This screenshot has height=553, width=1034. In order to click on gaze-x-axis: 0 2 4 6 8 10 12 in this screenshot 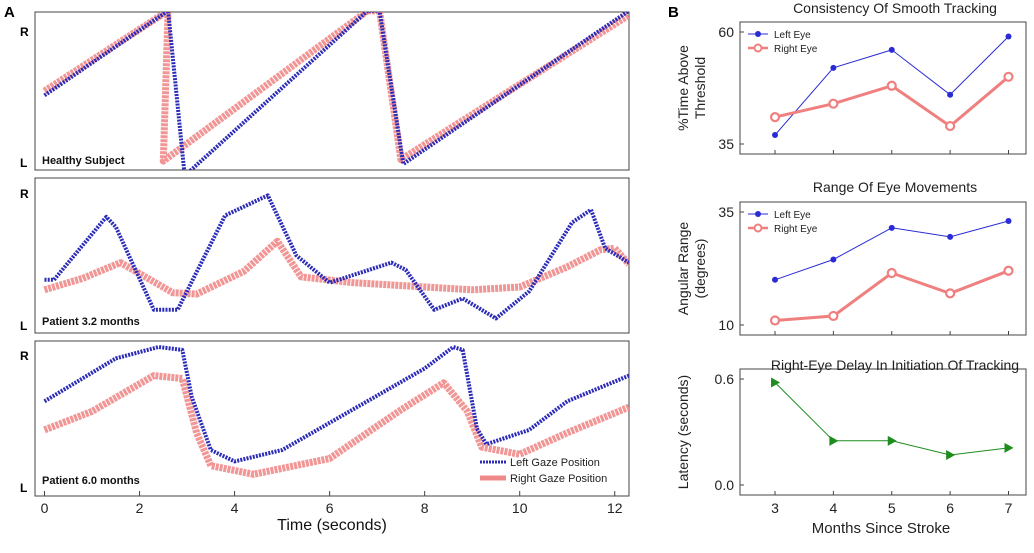, I will do `click(332, 503)`.